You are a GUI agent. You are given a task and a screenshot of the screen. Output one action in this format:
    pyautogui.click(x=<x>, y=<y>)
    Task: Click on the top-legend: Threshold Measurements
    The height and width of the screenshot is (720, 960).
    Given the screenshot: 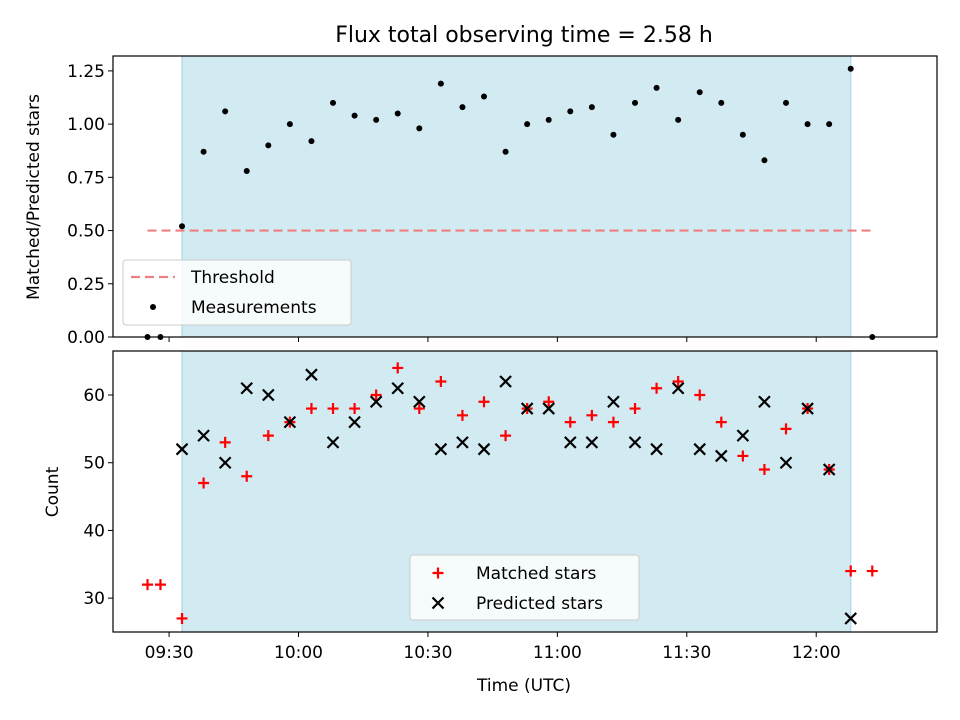 What is the action you would take?
    pyautogui.click(x=237, y=292)
    